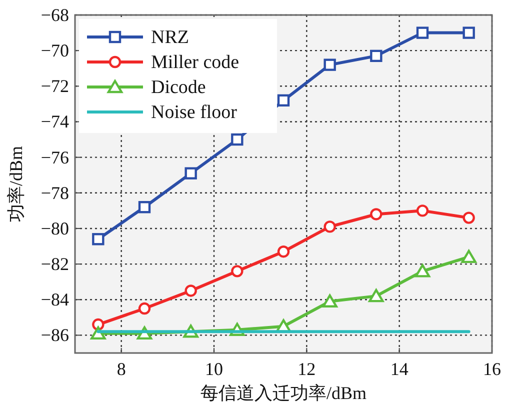  I want to click on x-tick-label: 12, so click(307, 369).